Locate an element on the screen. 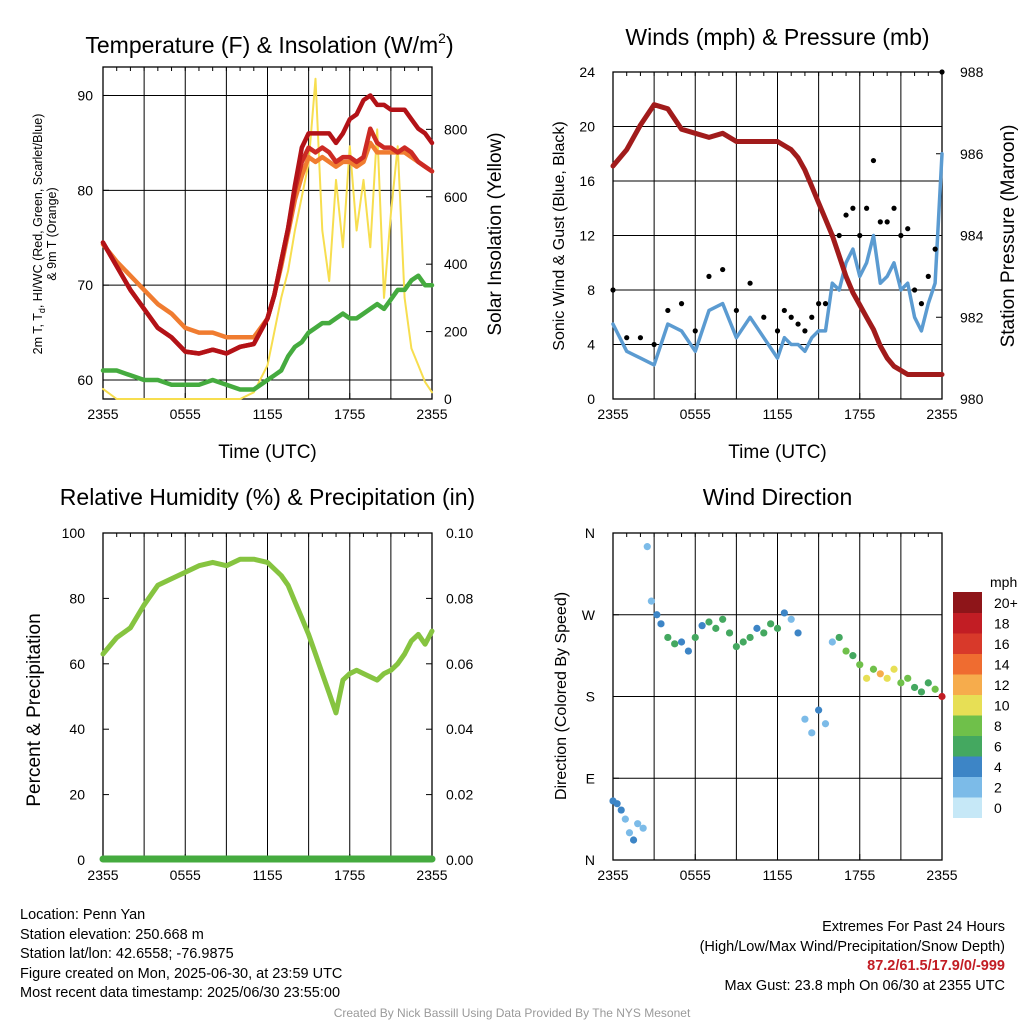 Image resolution: width=1024 pixels, height=1024 pixels. x-tick-label: 1155 is located at coordinates (777, 414).